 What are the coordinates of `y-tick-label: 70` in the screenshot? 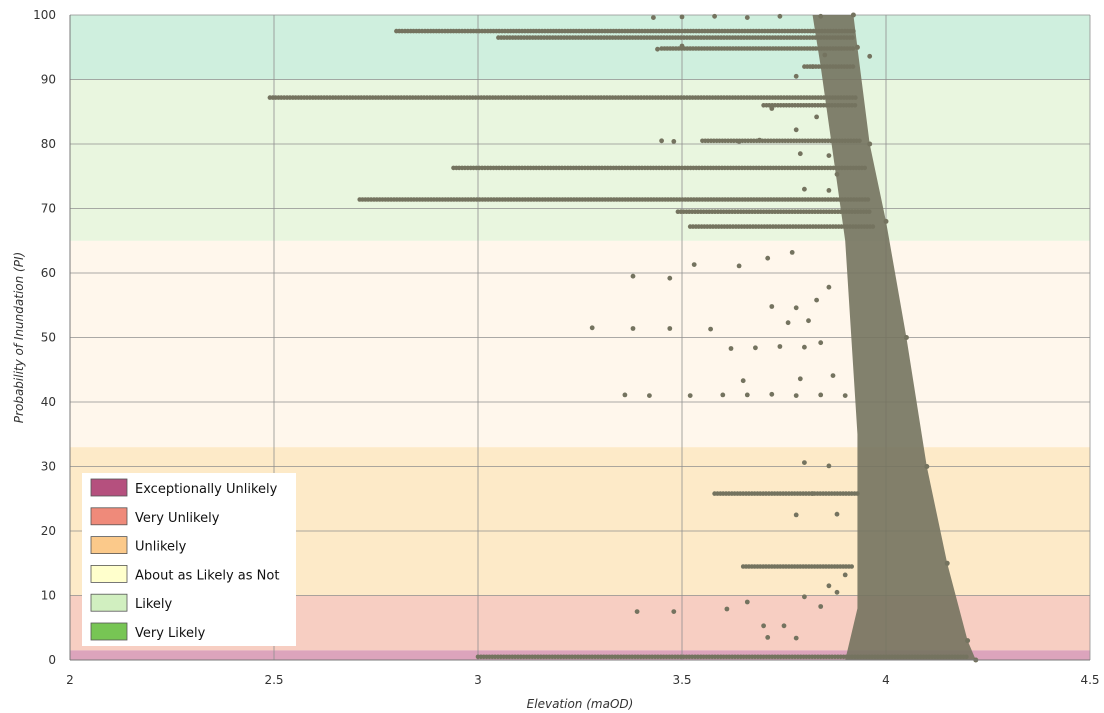 It's located at (48, 209).